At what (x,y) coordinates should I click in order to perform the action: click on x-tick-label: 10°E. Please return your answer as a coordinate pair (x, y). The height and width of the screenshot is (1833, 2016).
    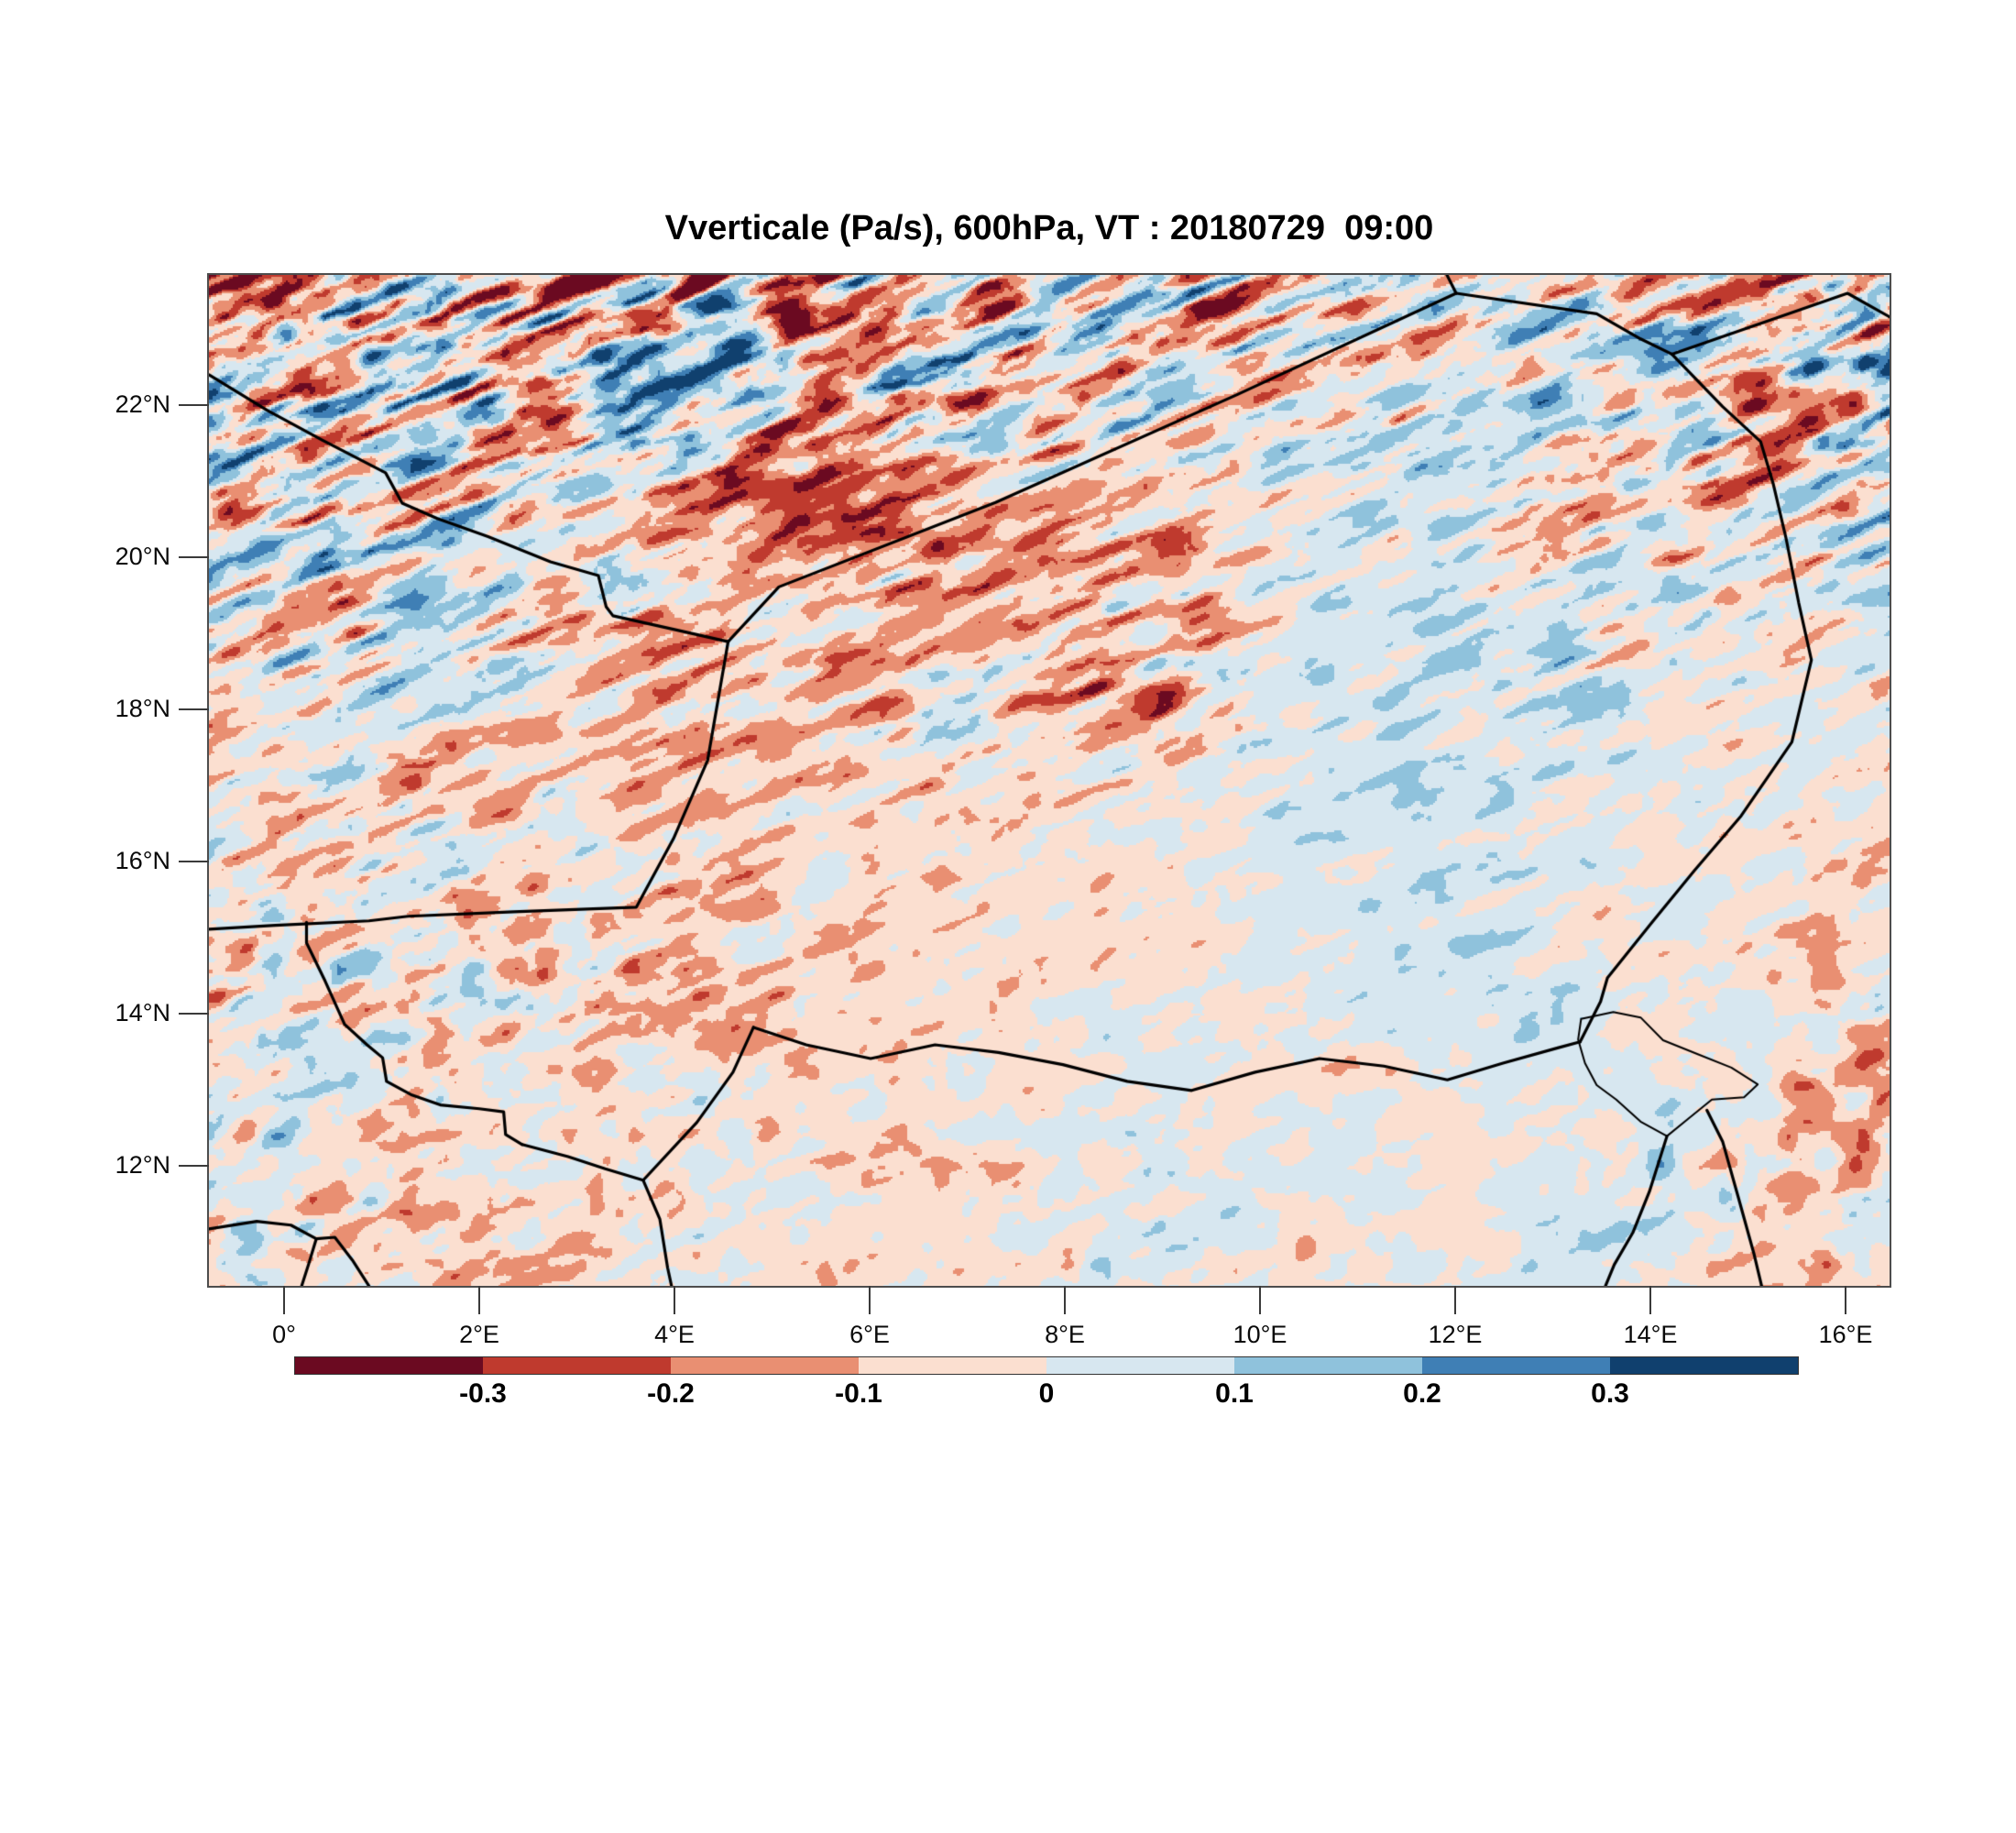
    Looking at the image, I should click on (1260, 1334).